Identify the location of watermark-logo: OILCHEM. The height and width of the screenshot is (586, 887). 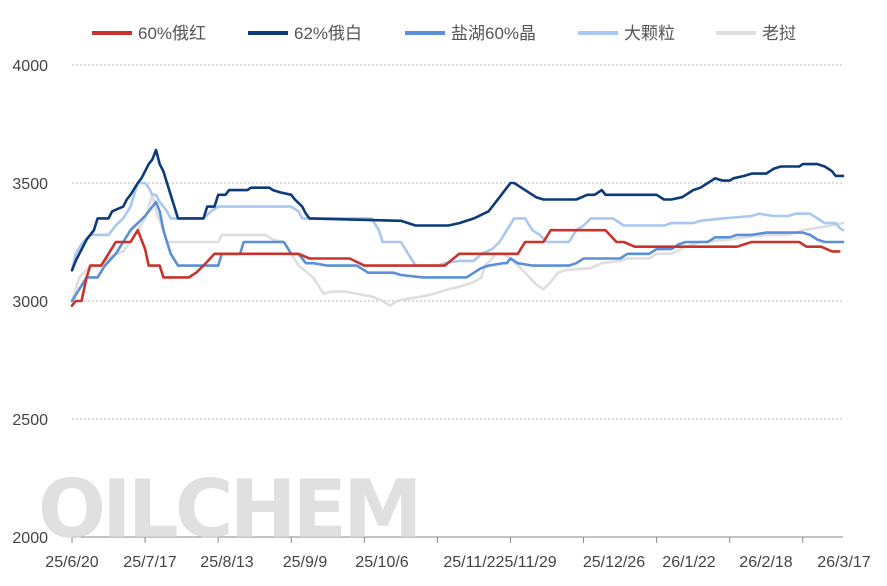
(228, 509).